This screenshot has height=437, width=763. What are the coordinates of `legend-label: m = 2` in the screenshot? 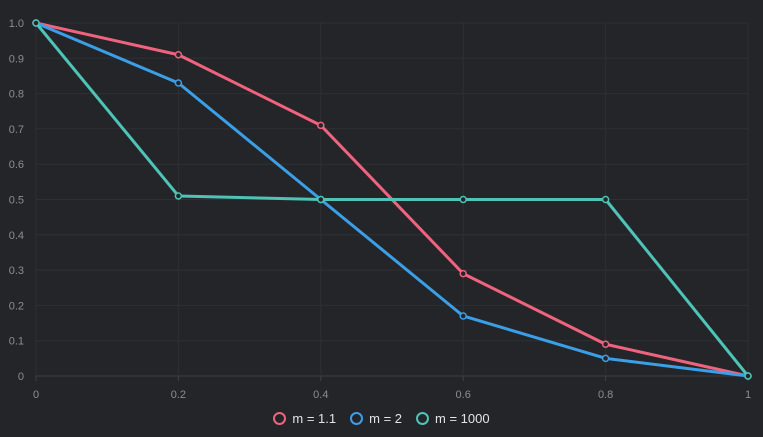 It's located at (385, 418).